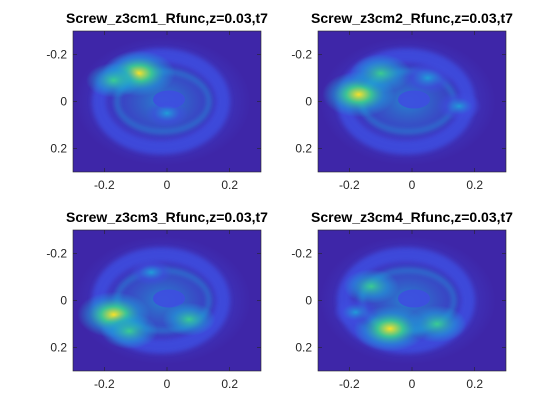 The image size is (560, 420). What do you see at coordinates (167, 217) in the screenshot?
I see `subplot-title: Screw_z3cm3_Rfunc,z=0.03,t7` at bounding box center [167, 217].